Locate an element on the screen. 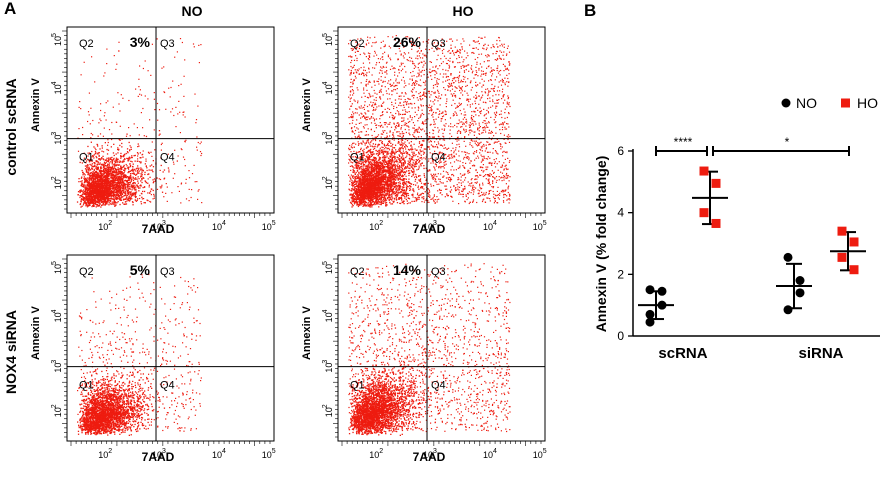 Image resolution: width=892 pixels, height=486 pixels. x-tick-exp: 4 is located at coordinates (224, 223).